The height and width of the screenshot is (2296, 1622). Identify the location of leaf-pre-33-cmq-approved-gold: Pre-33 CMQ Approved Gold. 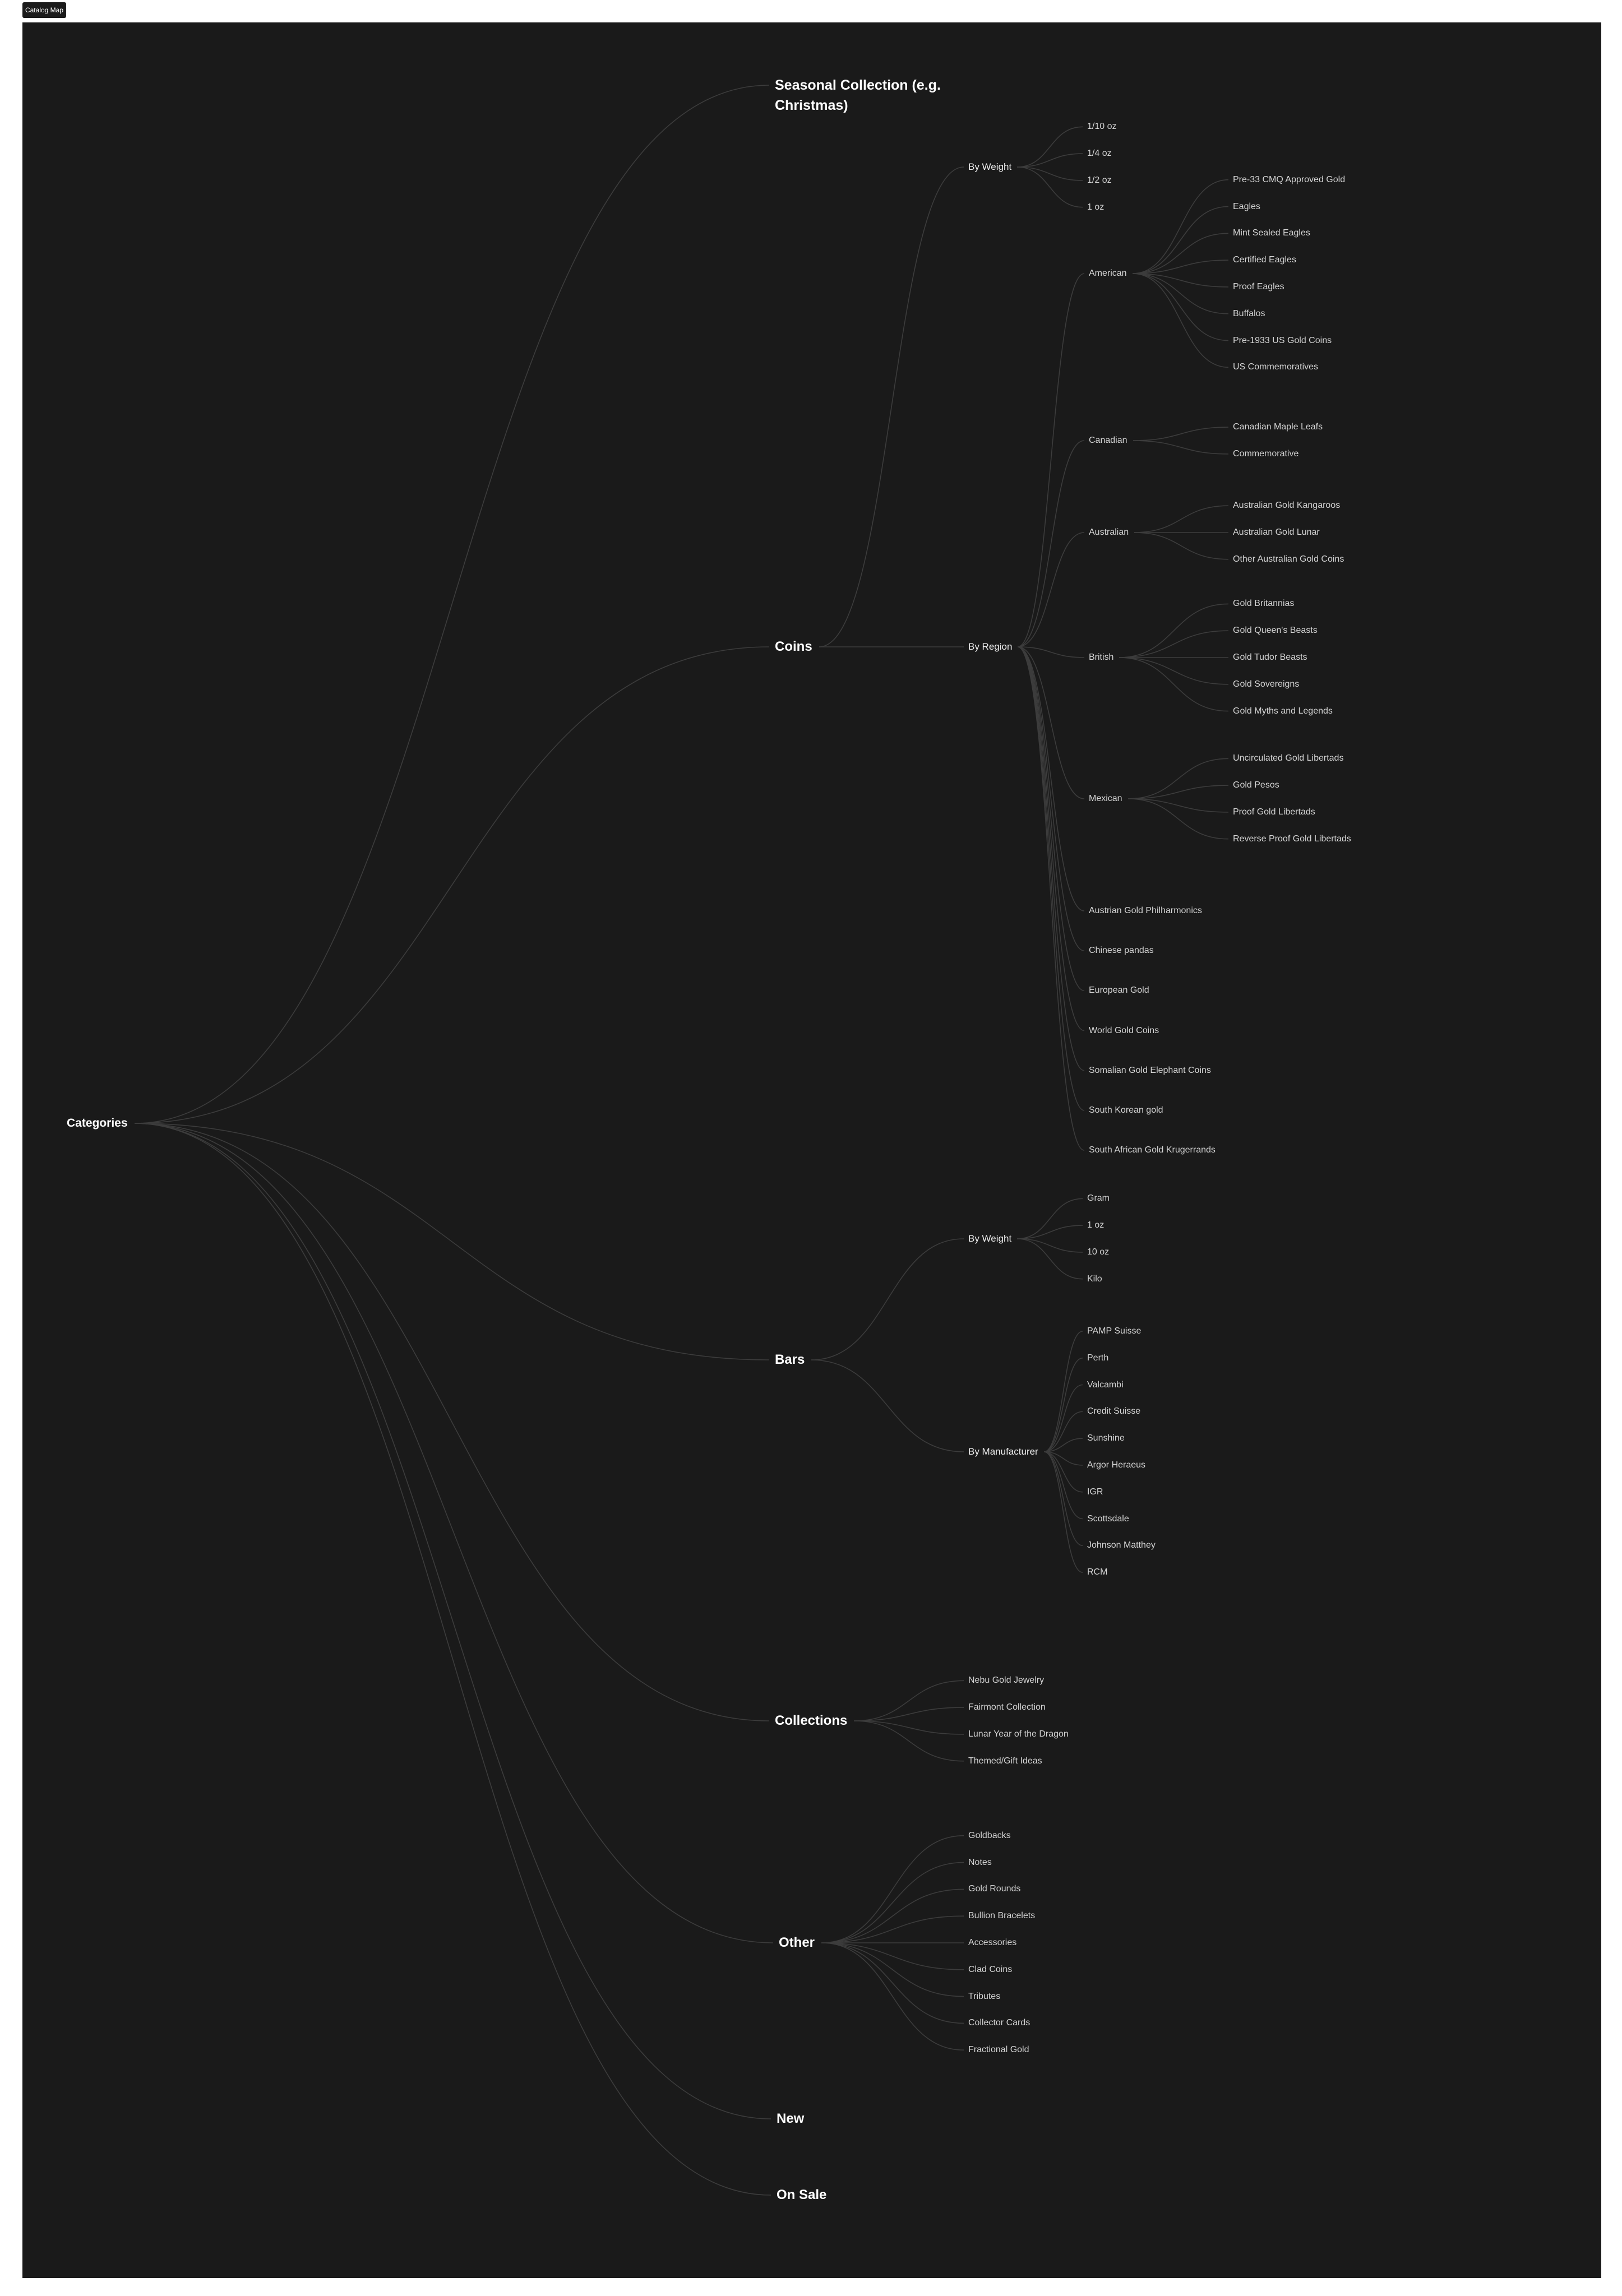
(1289, 179).